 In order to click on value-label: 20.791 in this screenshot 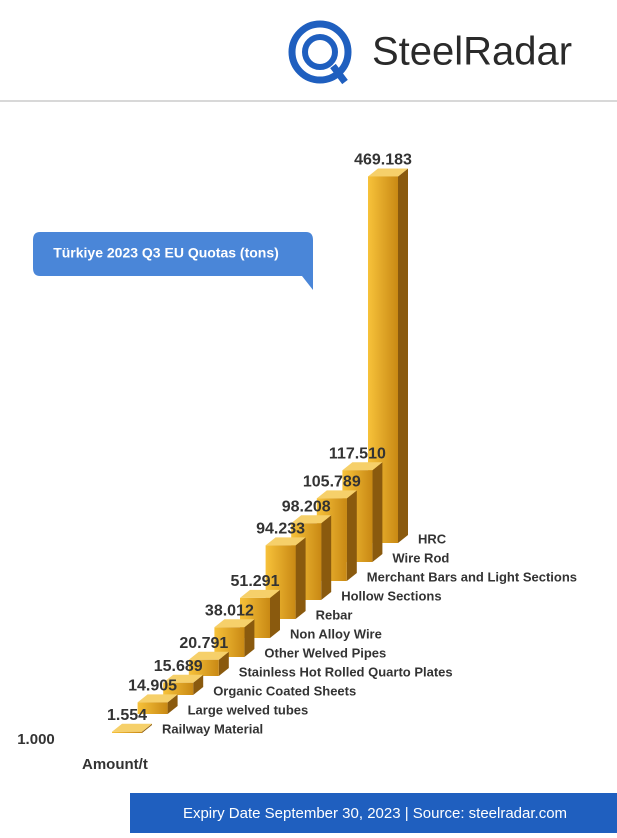, I will do `click(203, 643)`.